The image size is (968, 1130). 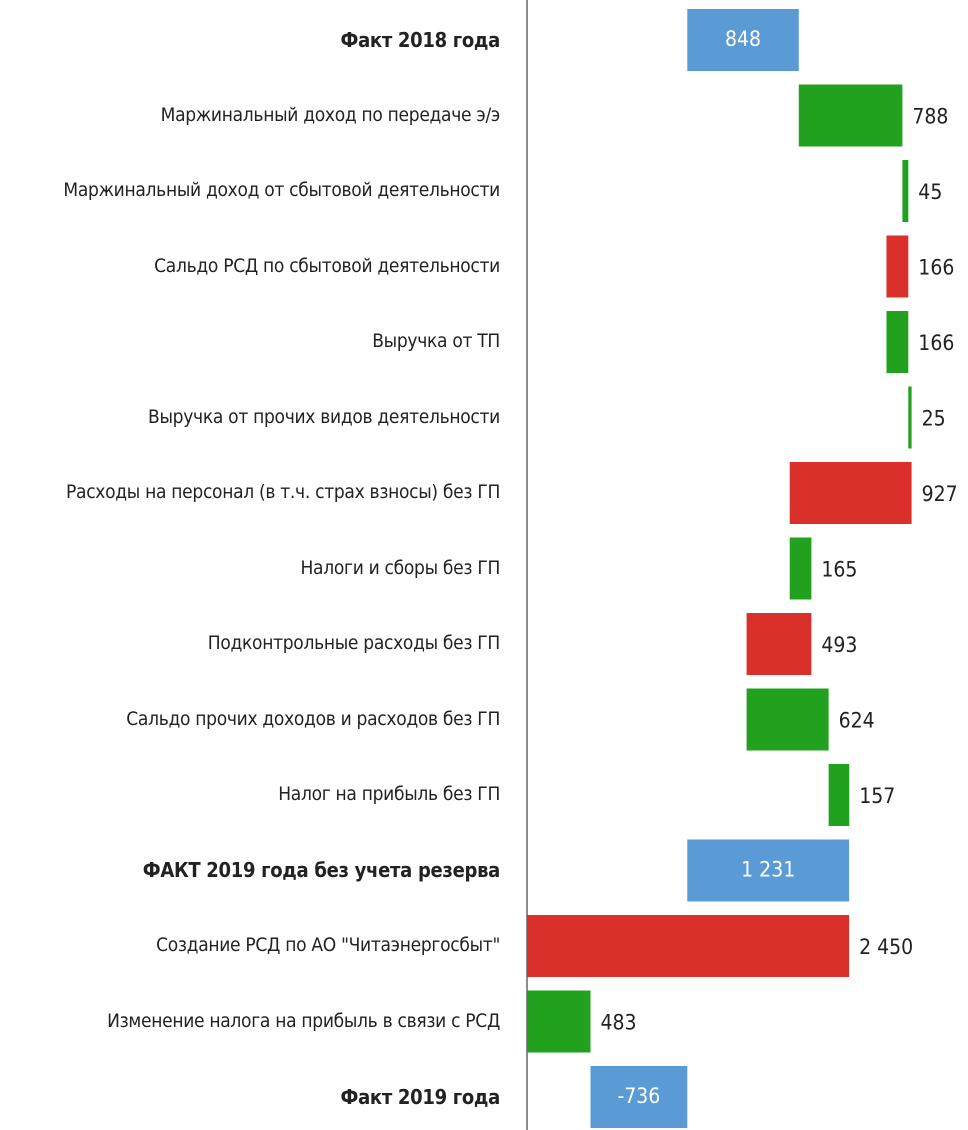 I want to click on category-text: Факт 2018 года, so click(x=420, y=39).